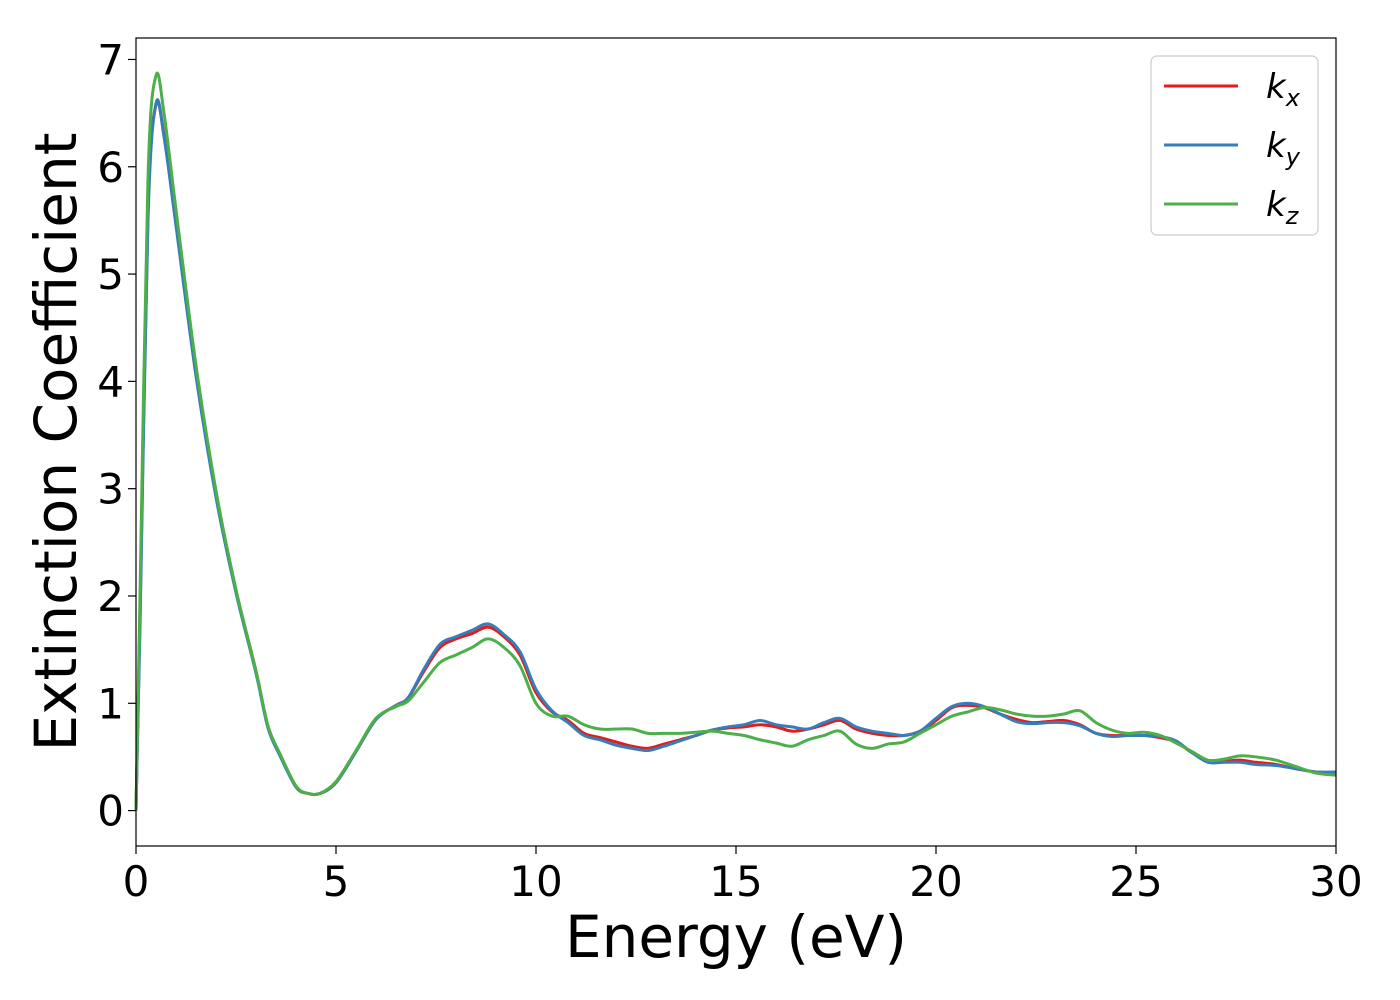  What do you see at coordinates (1283, 148) in the screenshot?
I see `legend-label-y: ky` at bounding box center [1283, 148].